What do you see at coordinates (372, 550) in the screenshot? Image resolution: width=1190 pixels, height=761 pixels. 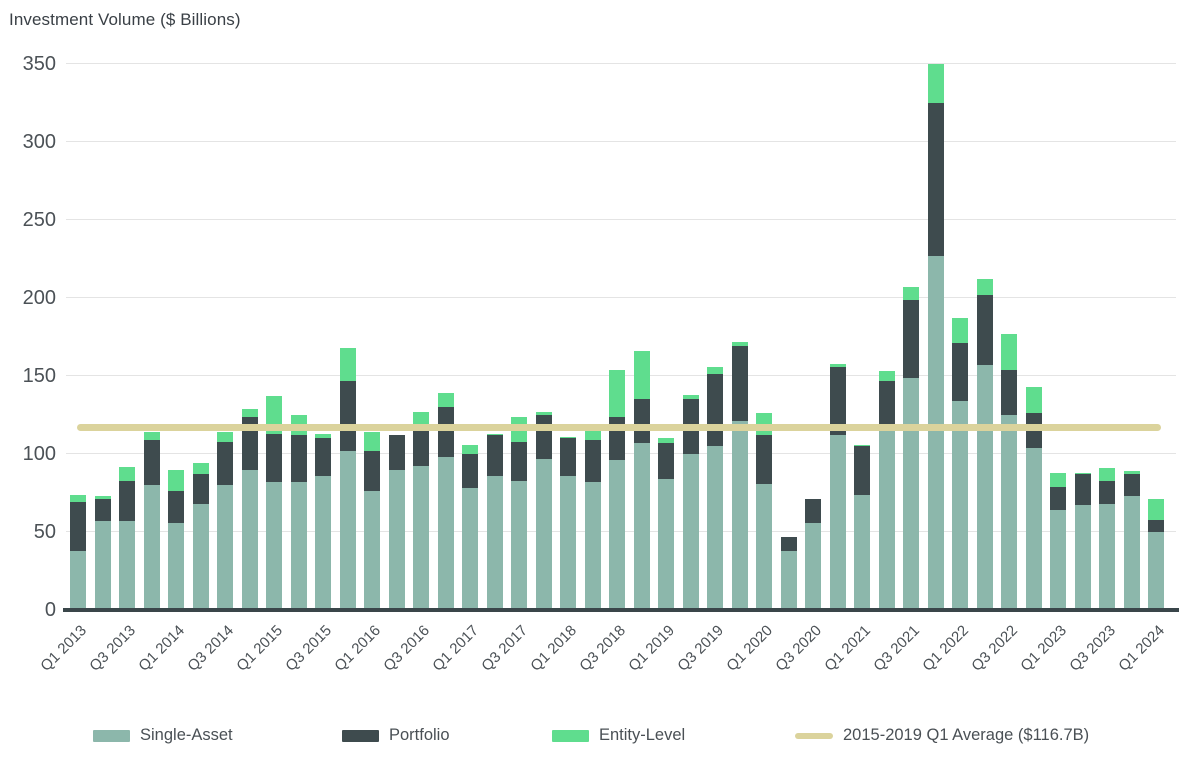 I see `segment-single-asset-q1-2016` at bounding box center [372, 550].